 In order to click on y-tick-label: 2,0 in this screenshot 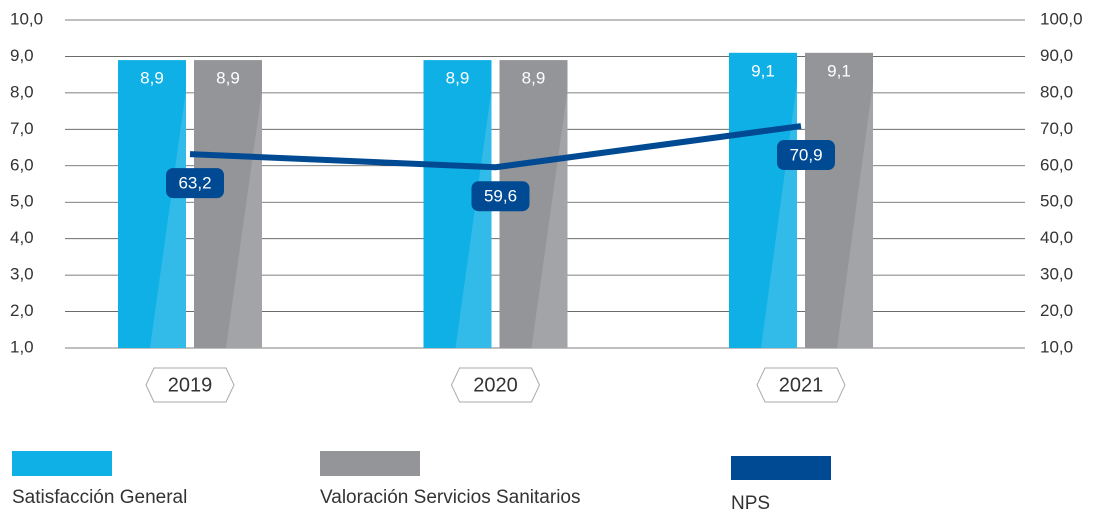, I will do `click(22, 310)`.